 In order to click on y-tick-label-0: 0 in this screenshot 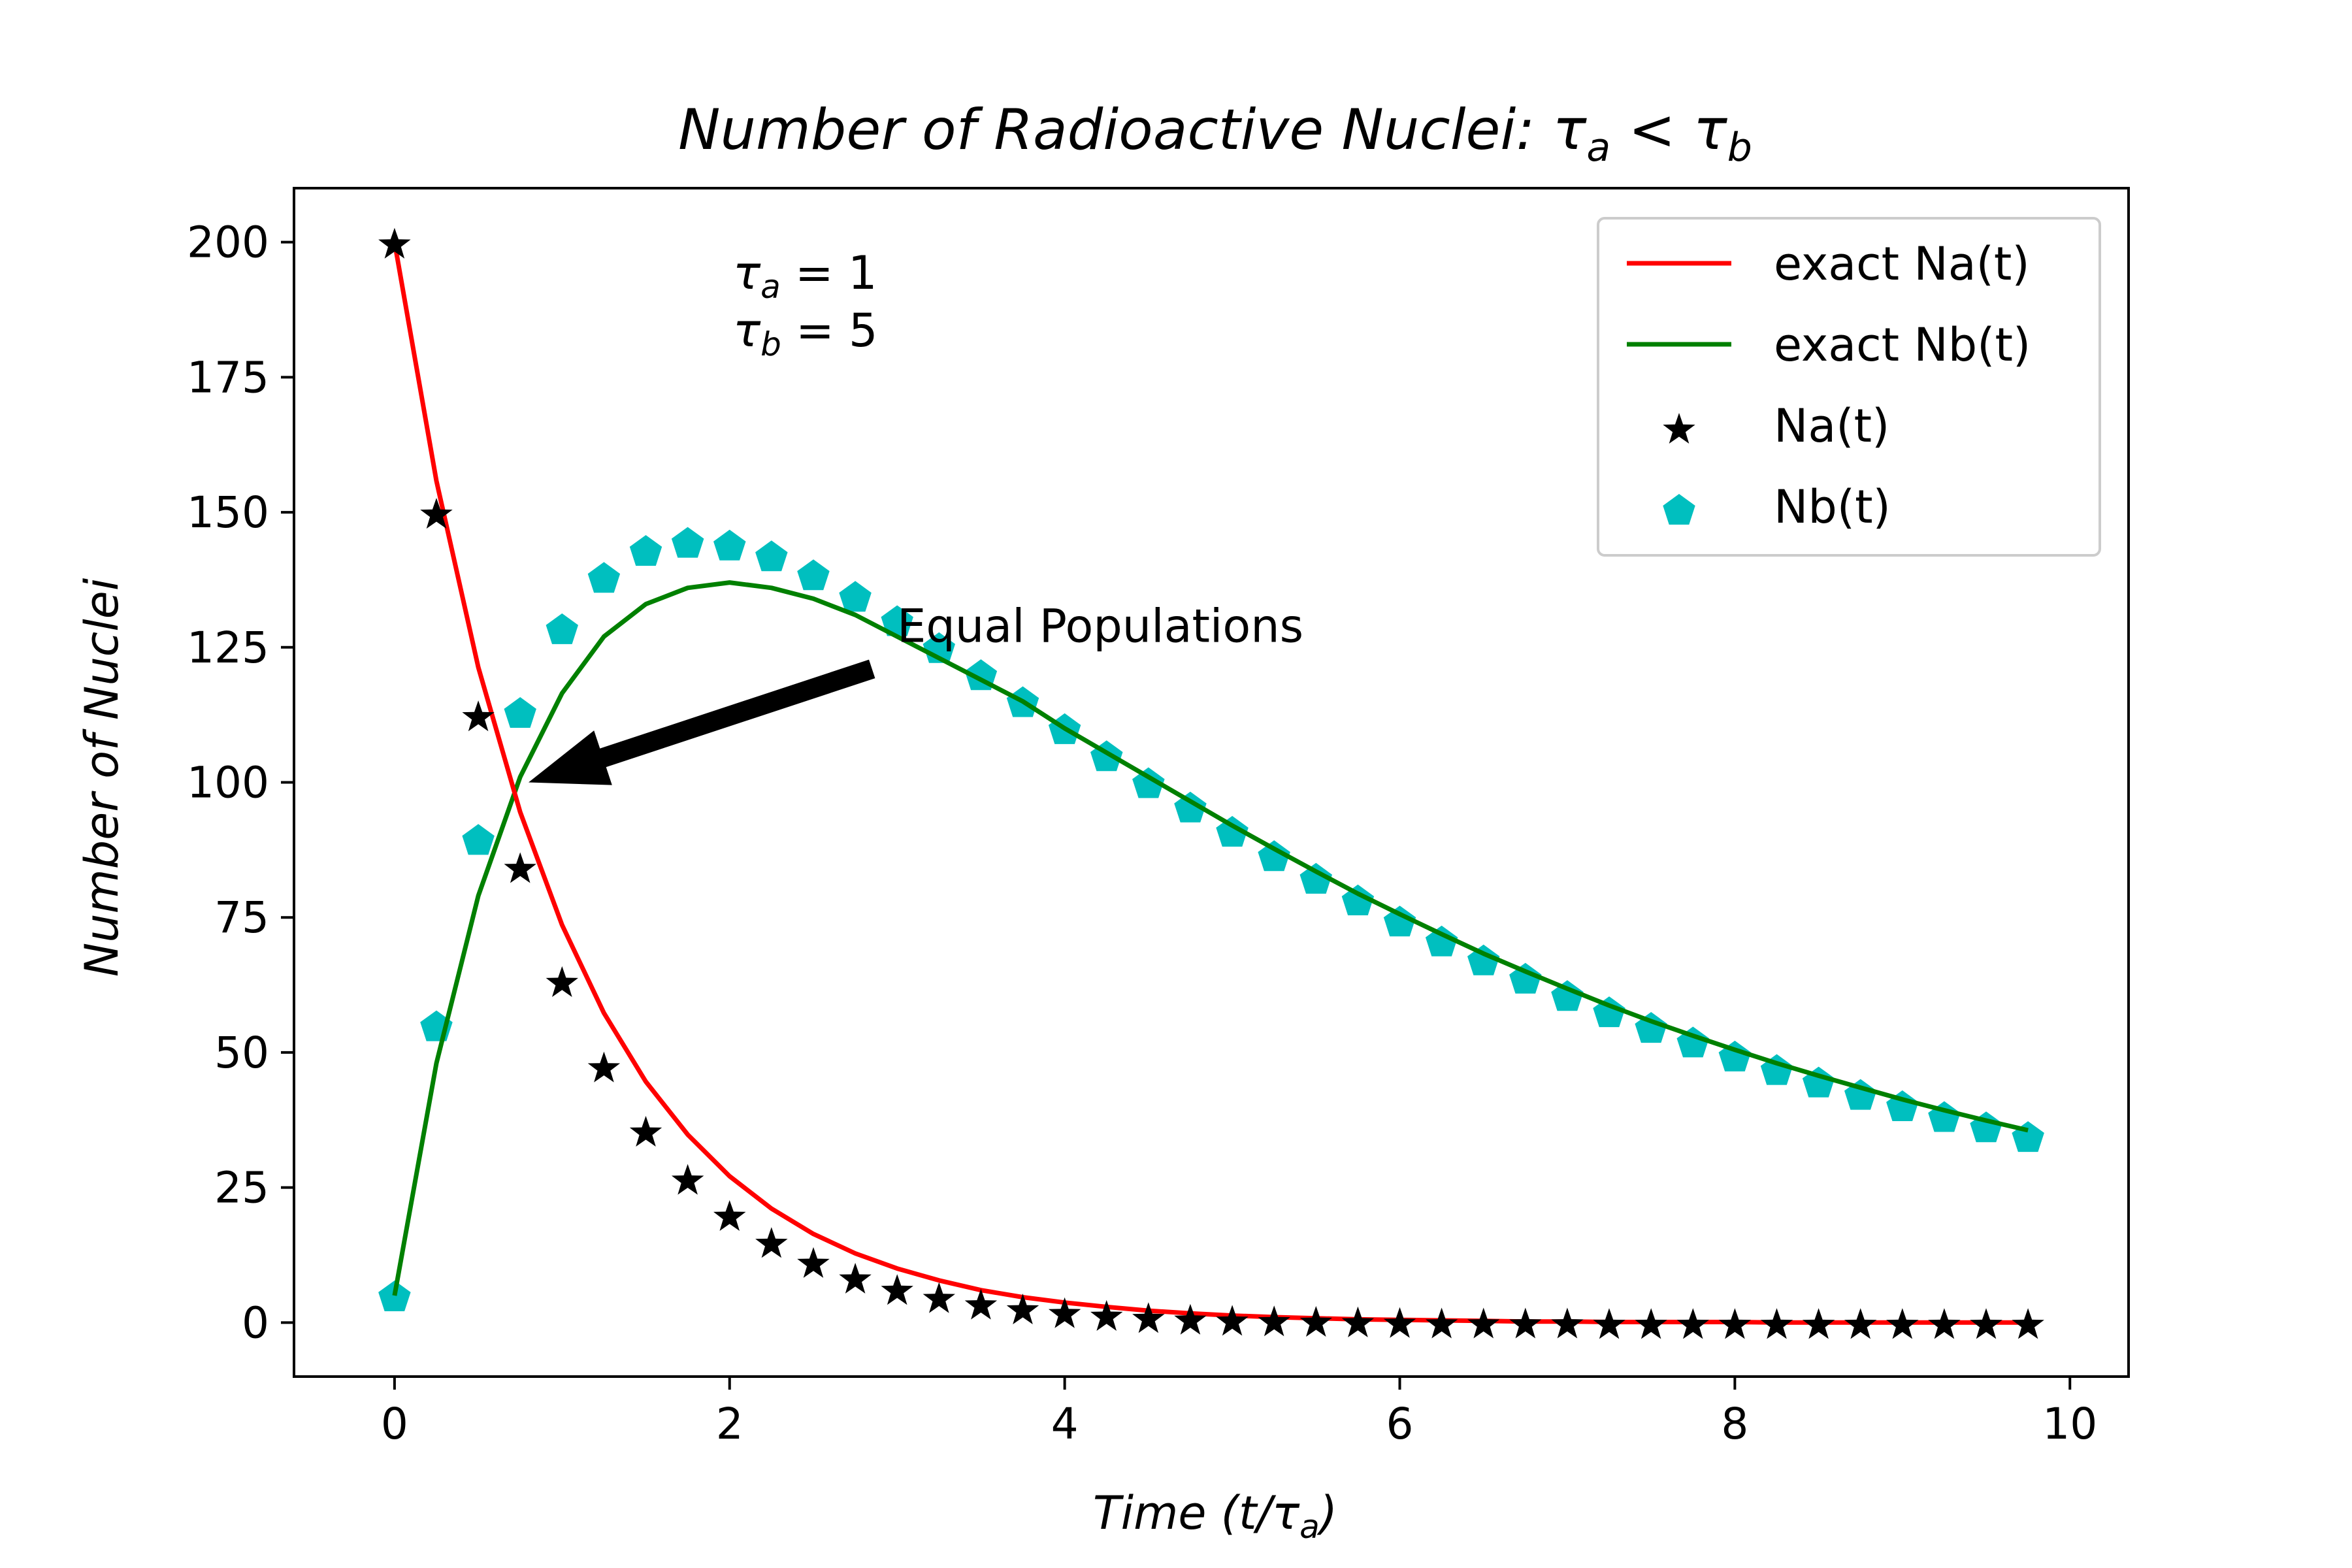, I will do `click(255, 1323)`.